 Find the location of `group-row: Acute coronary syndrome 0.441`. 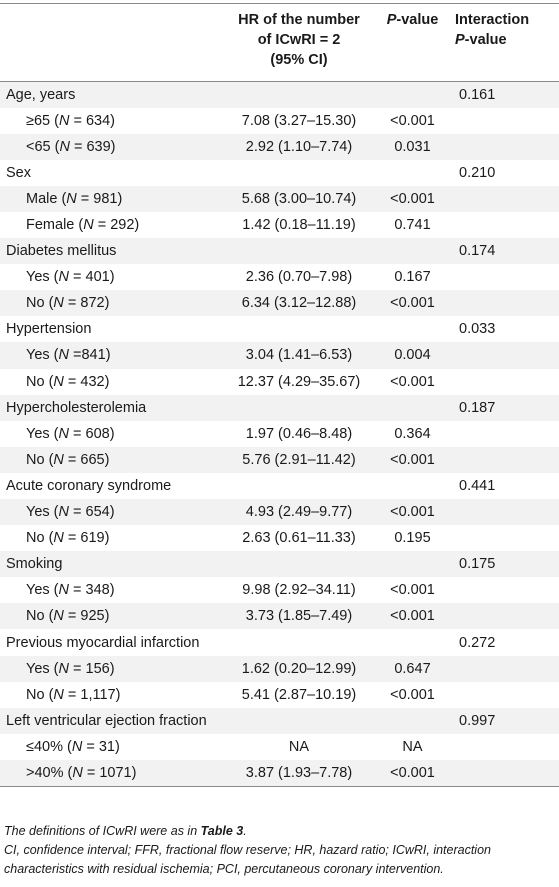

group-row: Acute coronary syndrome 0.441 is located at coordinates (279, 486).